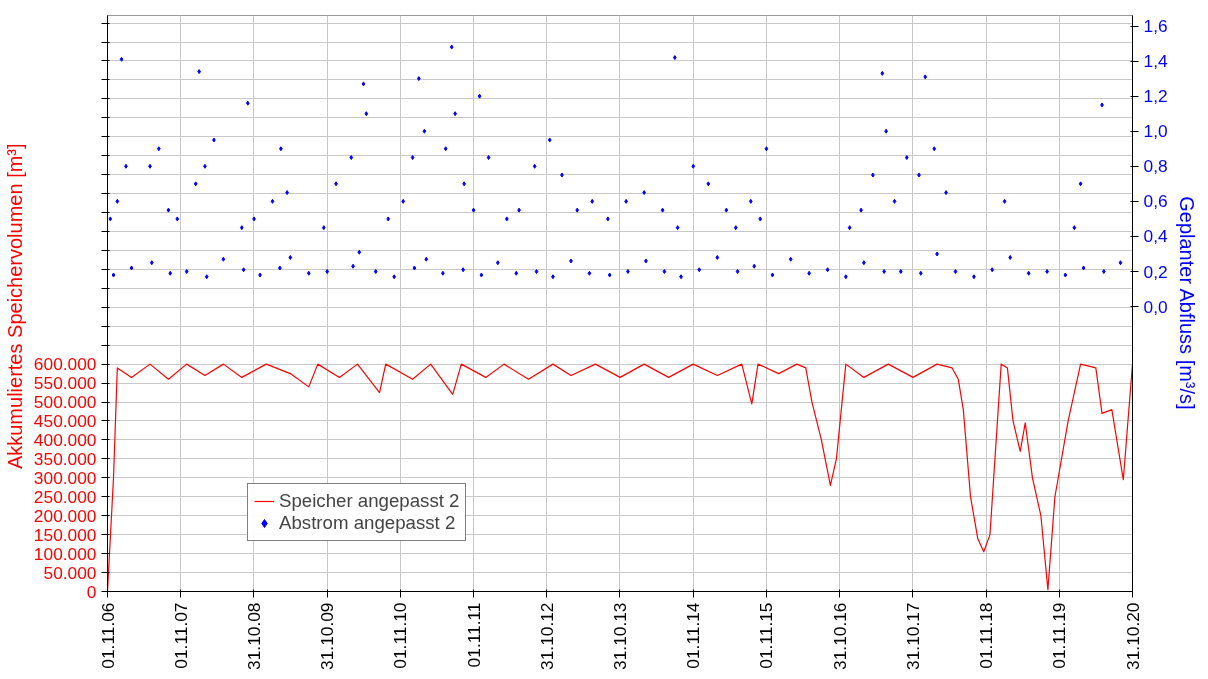 The height and width of the screenshot is (679, 1208). Describe the element at coordinates (986, 635) in the screenshot. I see `x-tick-label: 01.11.18` at that location.